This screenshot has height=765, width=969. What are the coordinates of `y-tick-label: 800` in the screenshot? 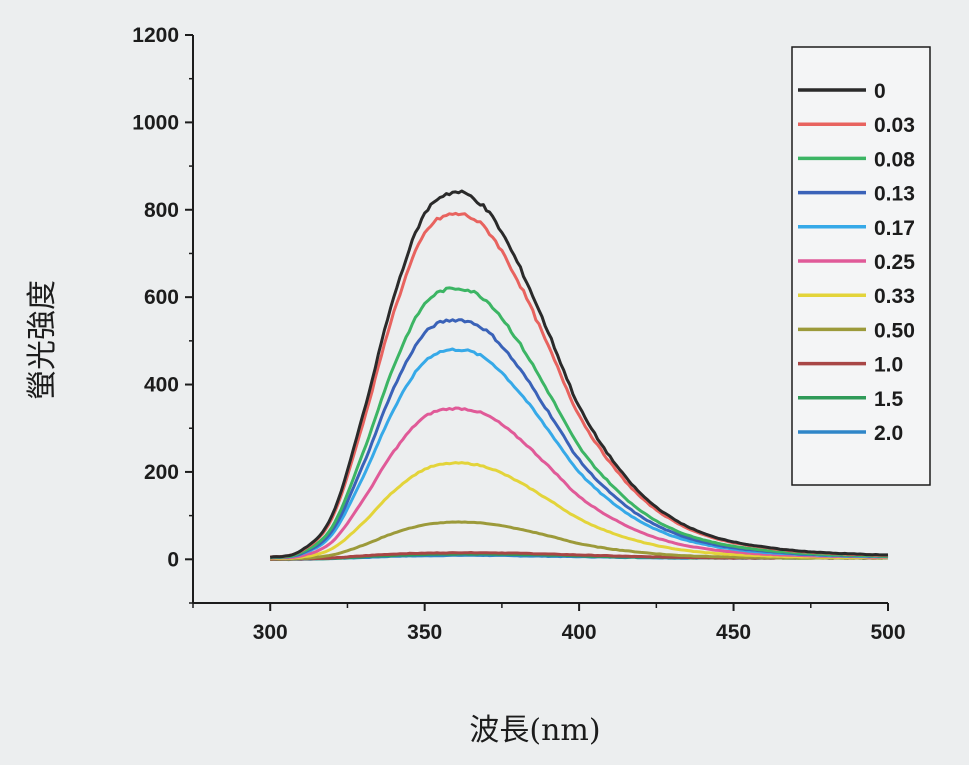 It's located at (161, 210).